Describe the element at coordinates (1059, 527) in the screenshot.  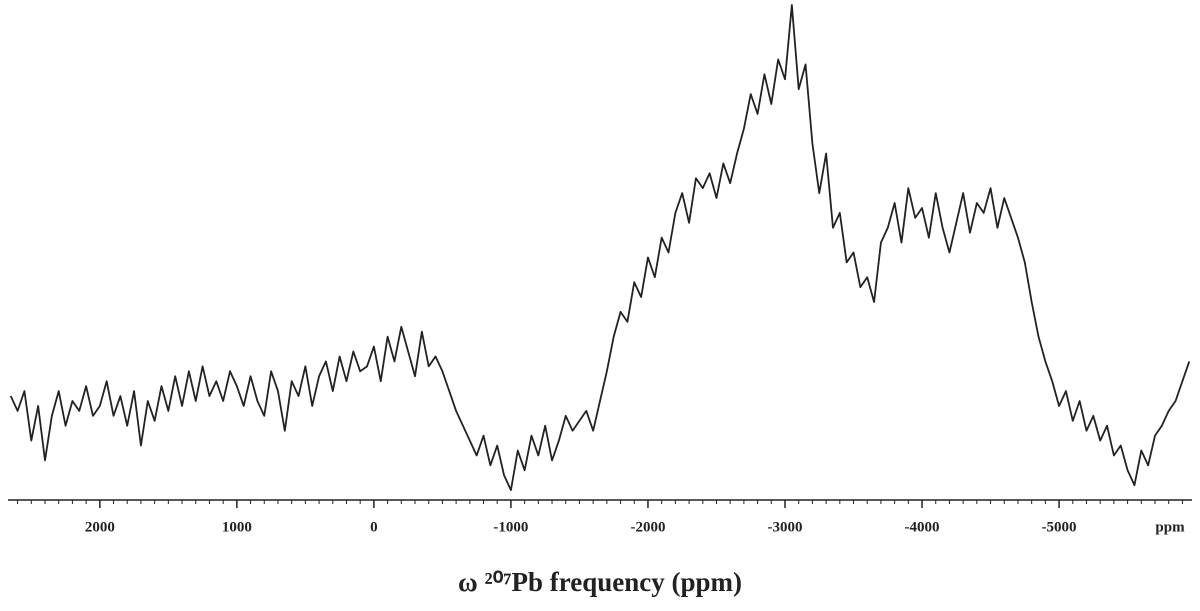
I see `x-tick-label: -5000` at that location.